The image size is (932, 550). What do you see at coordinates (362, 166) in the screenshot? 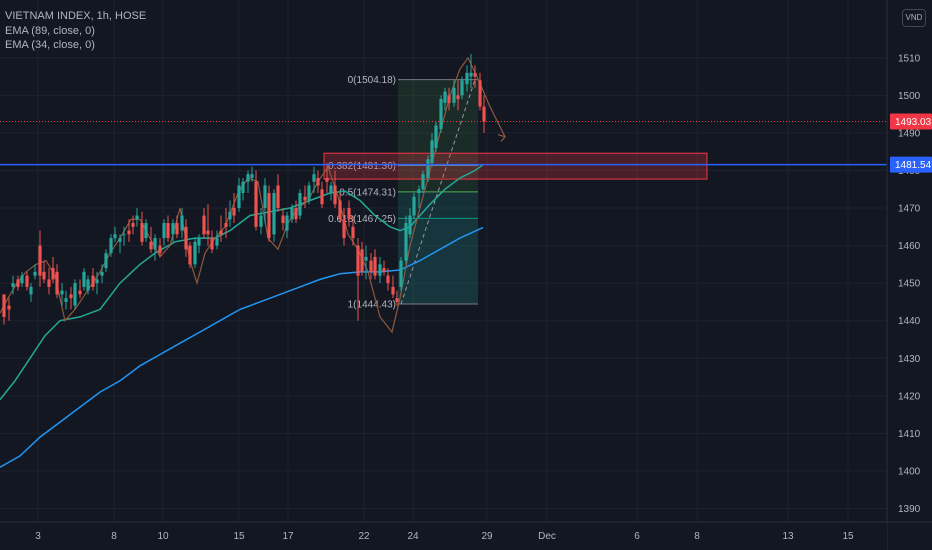
I see `fib-level-label: 0.382(1481.36)` at bounding box center [362, 166].